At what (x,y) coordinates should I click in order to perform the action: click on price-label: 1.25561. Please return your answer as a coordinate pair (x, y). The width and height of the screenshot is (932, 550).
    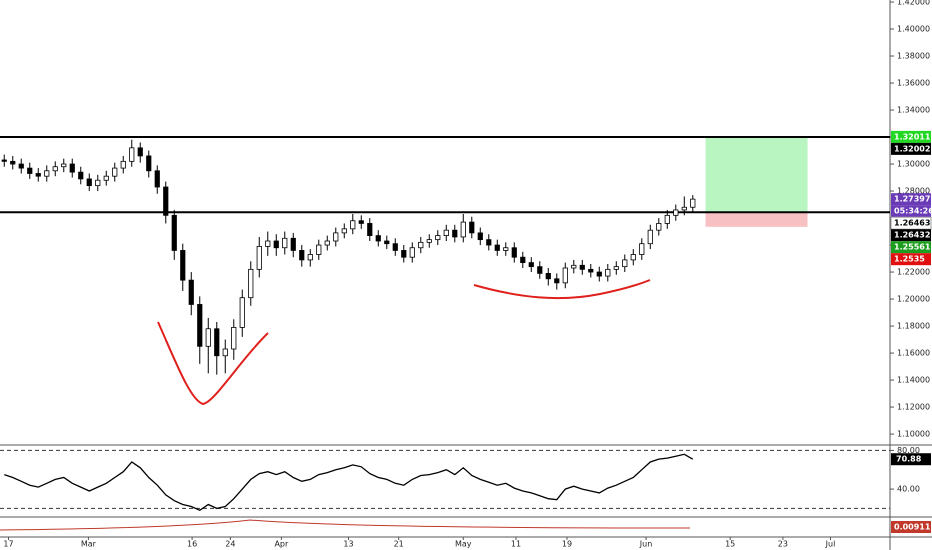
    Looking at the image, I should click on (912, 247).